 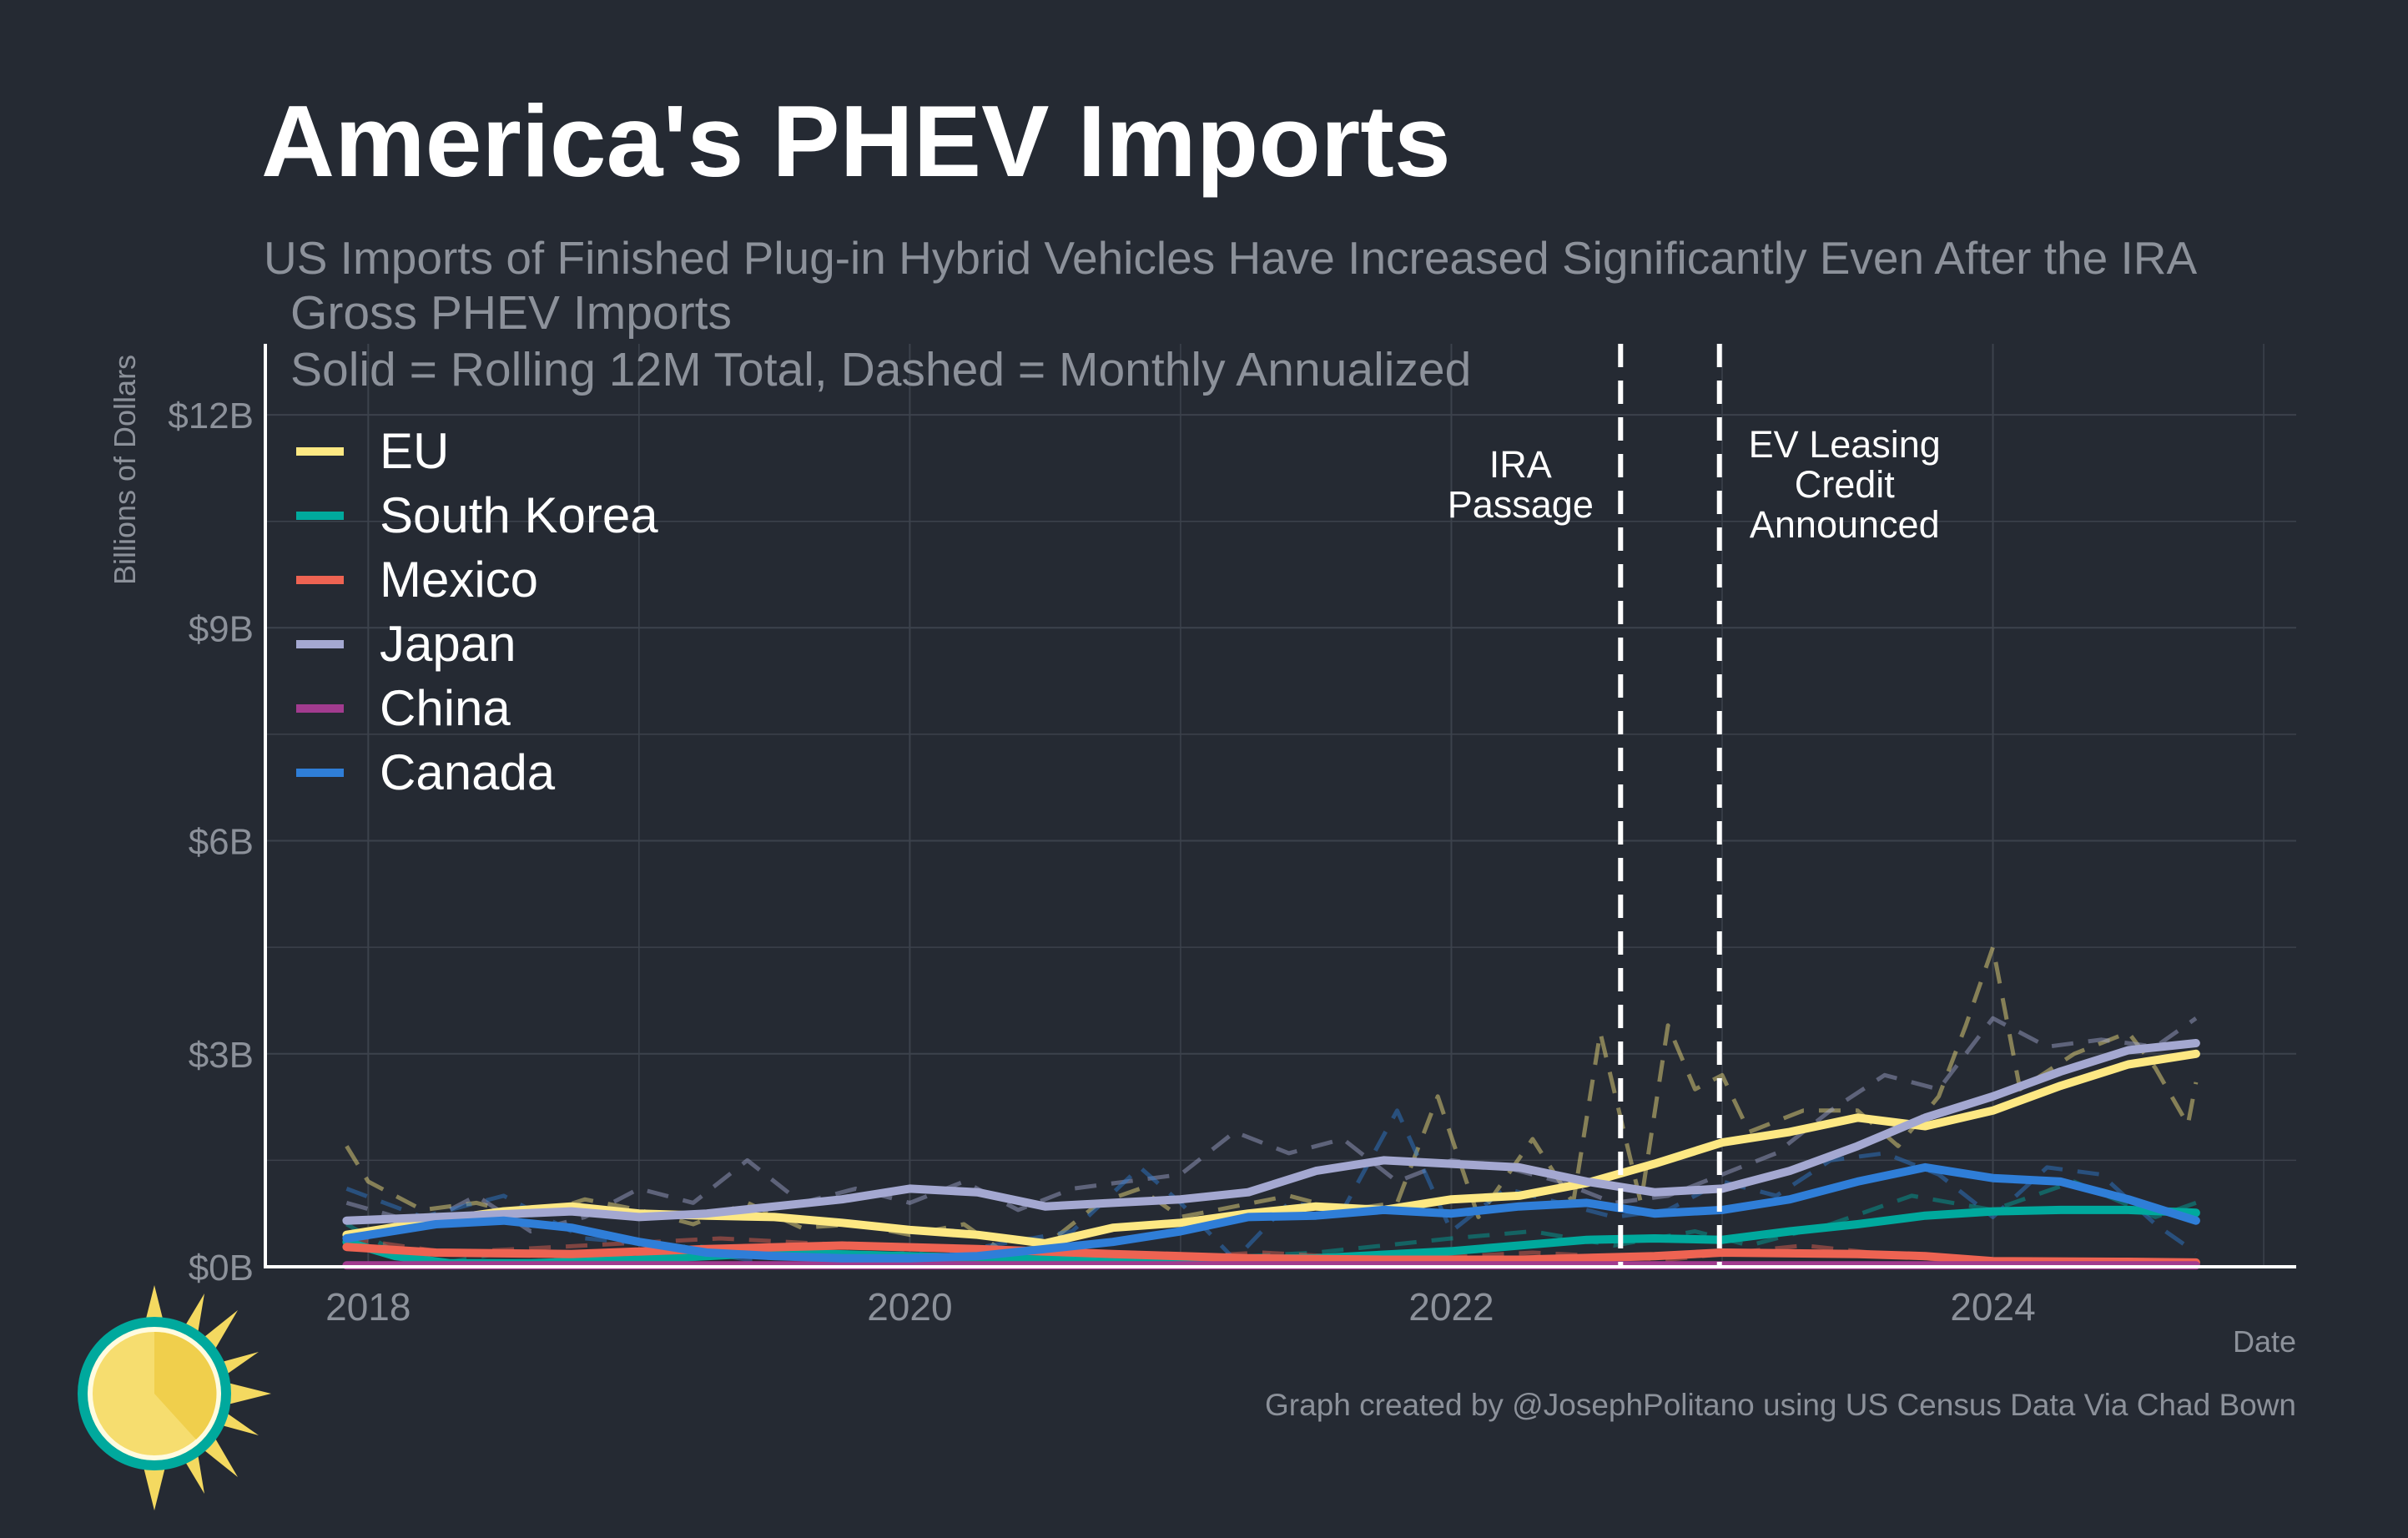 I want to click on series-line-canada, so click(x=1271, y=1212).